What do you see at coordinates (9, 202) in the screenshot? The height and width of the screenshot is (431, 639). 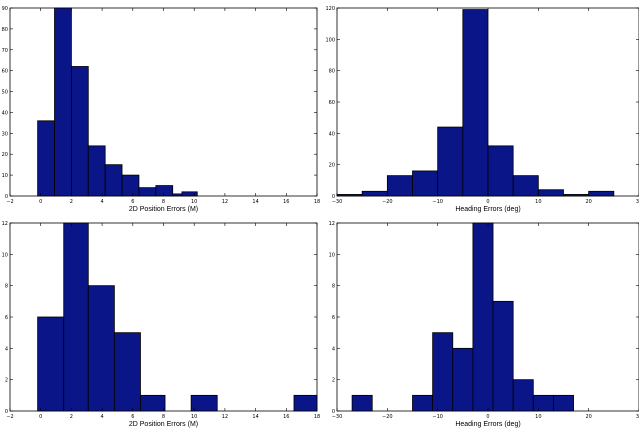 I see `x-tick-label: −2` at bounding box center [9, 202].